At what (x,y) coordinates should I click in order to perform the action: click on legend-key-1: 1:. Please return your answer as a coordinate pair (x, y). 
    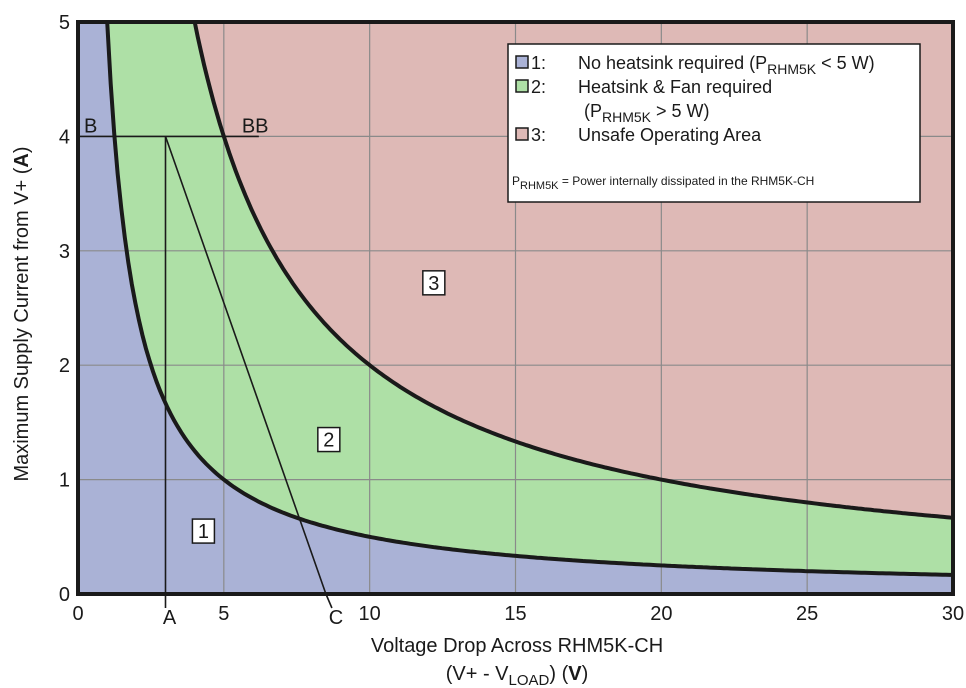
    Looking at the image, I should click on (538, 63).